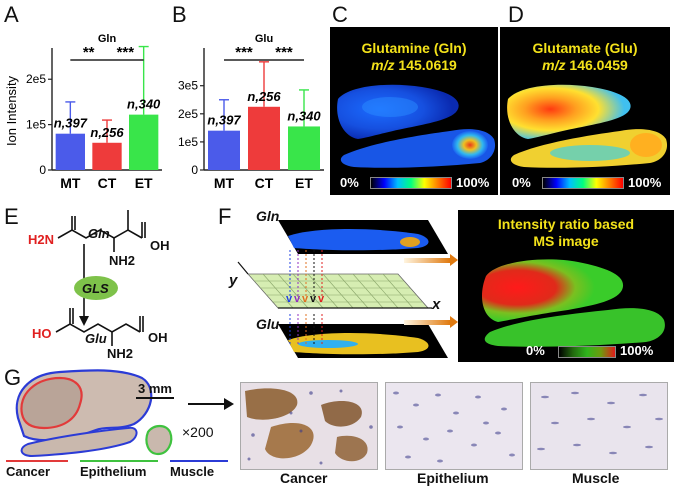 The width and height of the screenshot is (683, 494). I want to click on ratio-colorbar, so click(587, 352).